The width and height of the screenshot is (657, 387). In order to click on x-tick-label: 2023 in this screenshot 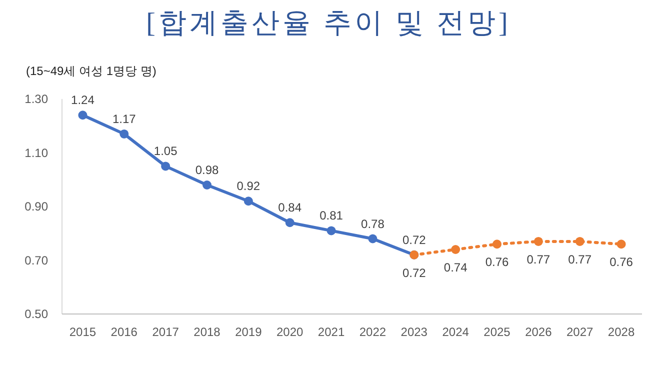, I will do `click(414, 332)`.